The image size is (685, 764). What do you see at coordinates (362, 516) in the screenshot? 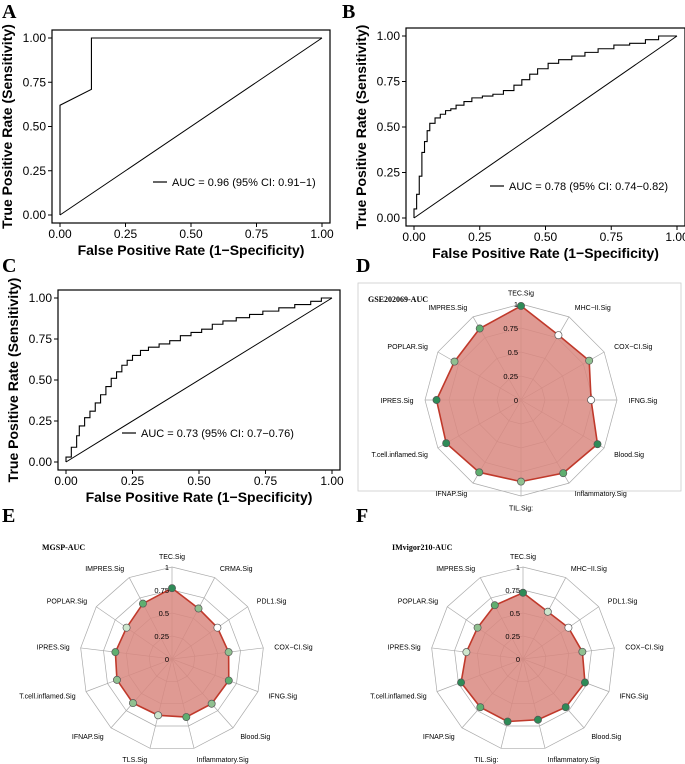
I see `panel-letter-f: F` at bounding box center [362, 516].